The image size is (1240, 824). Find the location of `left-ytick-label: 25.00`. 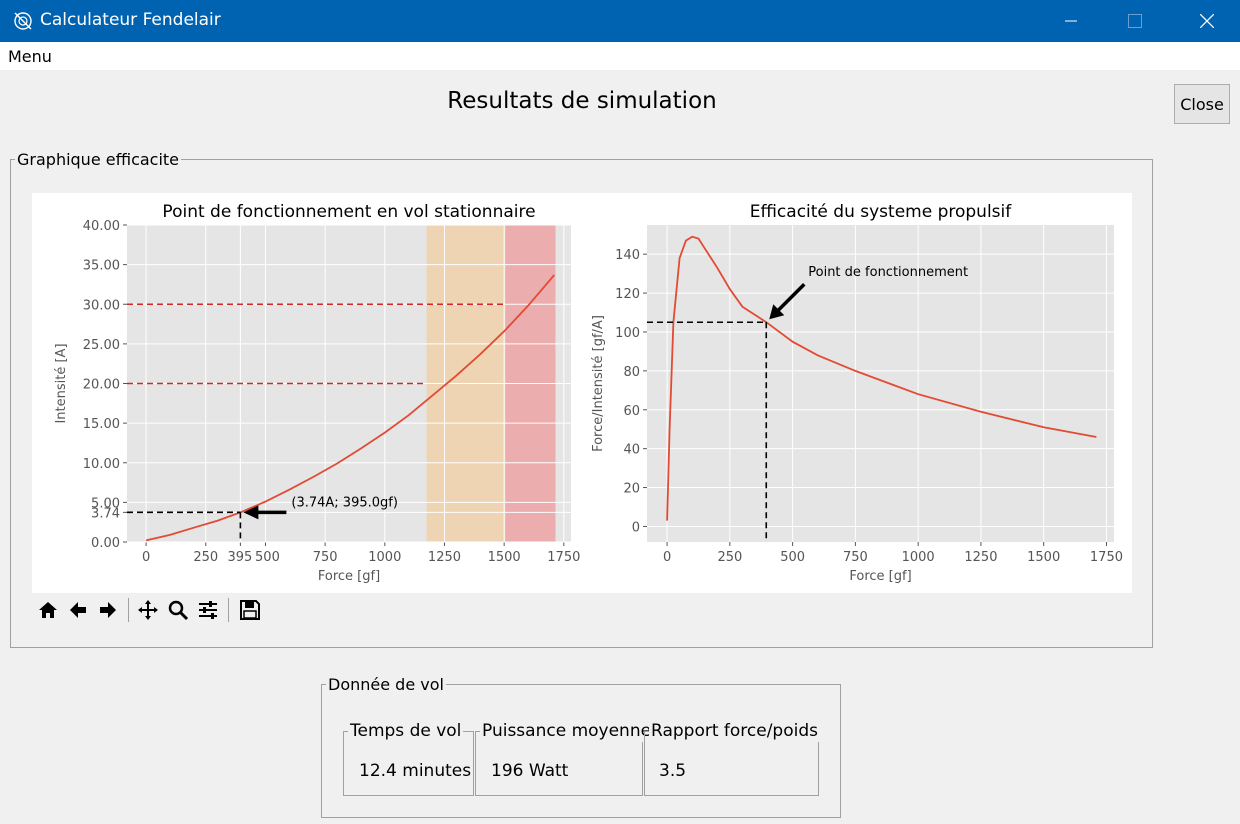

left-ytick-label: 25.00 is located at coordinates (101, 345).